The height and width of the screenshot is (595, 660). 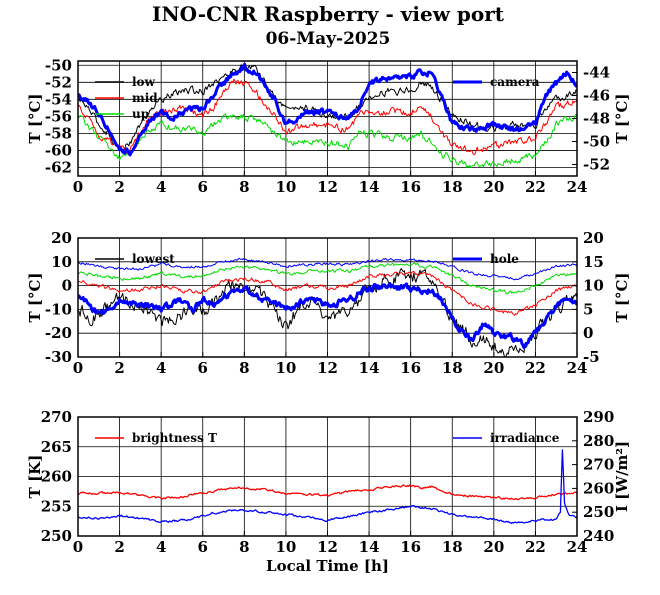 I want to click on panel3-yl-tick-label: 270, so click(x=56, y=417).